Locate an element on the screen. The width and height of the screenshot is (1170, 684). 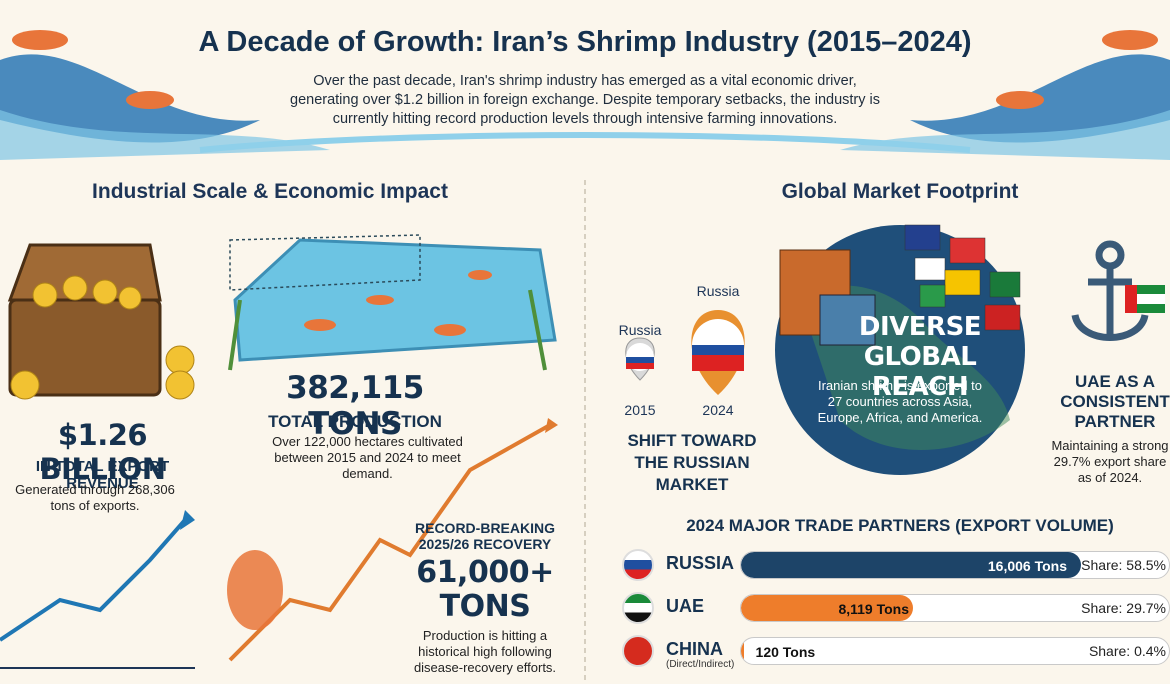
partner-name: RUSSIA is located at coordinates (700, 563).